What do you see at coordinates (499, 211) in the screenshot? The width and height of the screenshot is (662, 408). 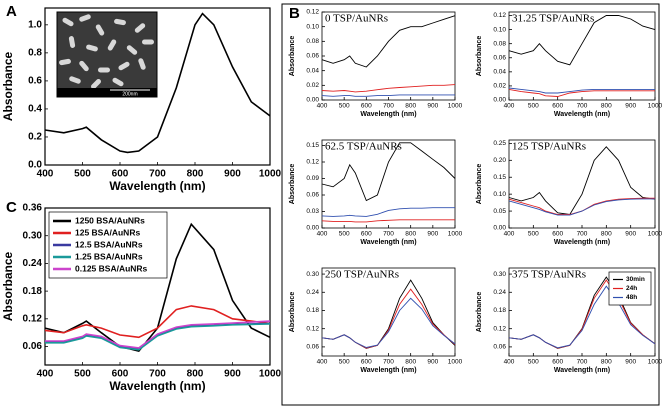 I see `y-tick-label: 0.05` at bounding box center [499, 211].